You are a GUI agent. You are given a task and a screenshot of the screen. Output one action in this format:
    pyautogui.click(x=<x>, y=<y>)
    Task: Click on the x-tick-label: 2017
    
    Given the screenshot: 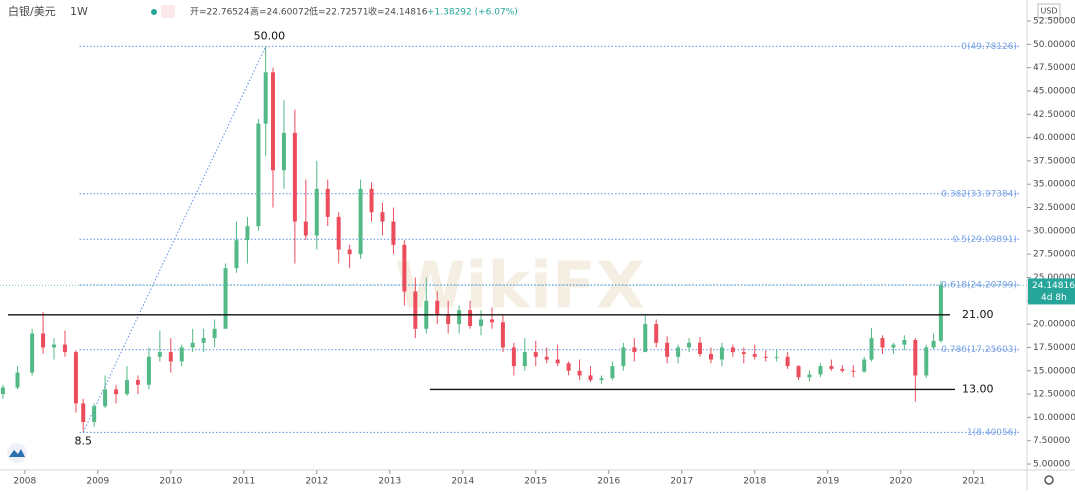 What is the action you would take?
    pyautogui.click(x=681, y=482)
    